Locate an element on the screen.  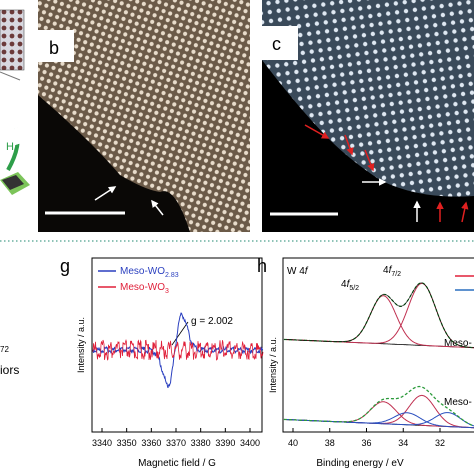
legend-entry: Meso-WO2.83 is located at coordinates (149, 272).